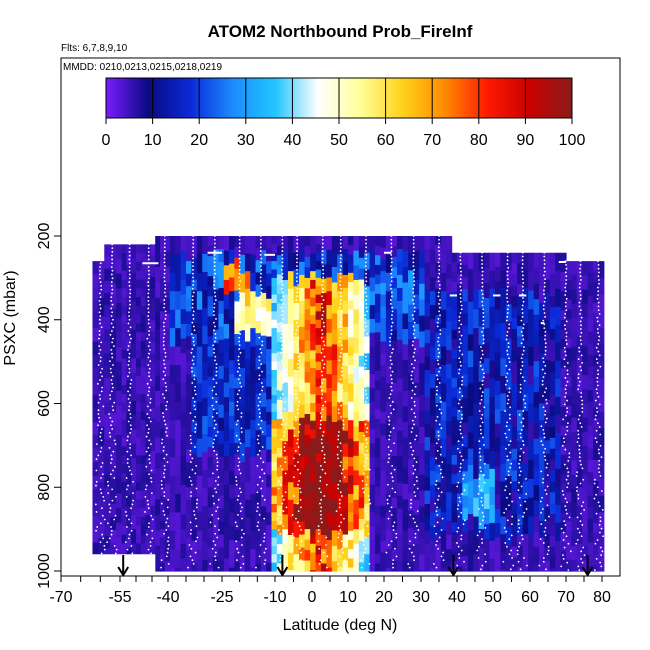 This screenshot has width=650, height=650. Describe the element at coordinates (106, 140) in the screenshot. I see `colorbar-tick-label: 0` at that location.